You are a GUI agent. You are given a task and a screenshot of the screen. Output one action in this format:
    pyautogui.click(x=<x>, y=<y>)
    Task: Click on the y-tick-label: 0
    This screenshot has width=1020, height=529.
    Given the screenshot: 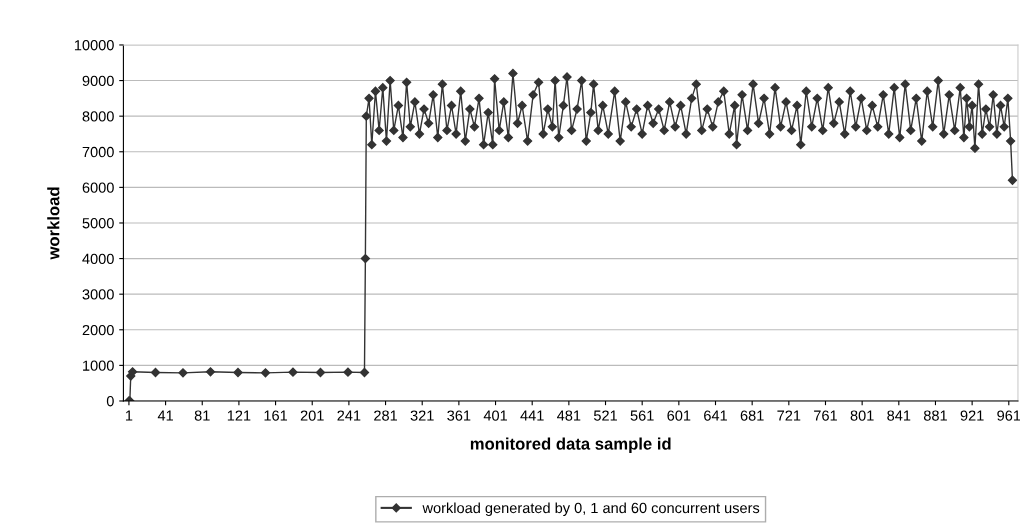 What is the action you would take?
    pyautogui.click(x=110, y=401)
    